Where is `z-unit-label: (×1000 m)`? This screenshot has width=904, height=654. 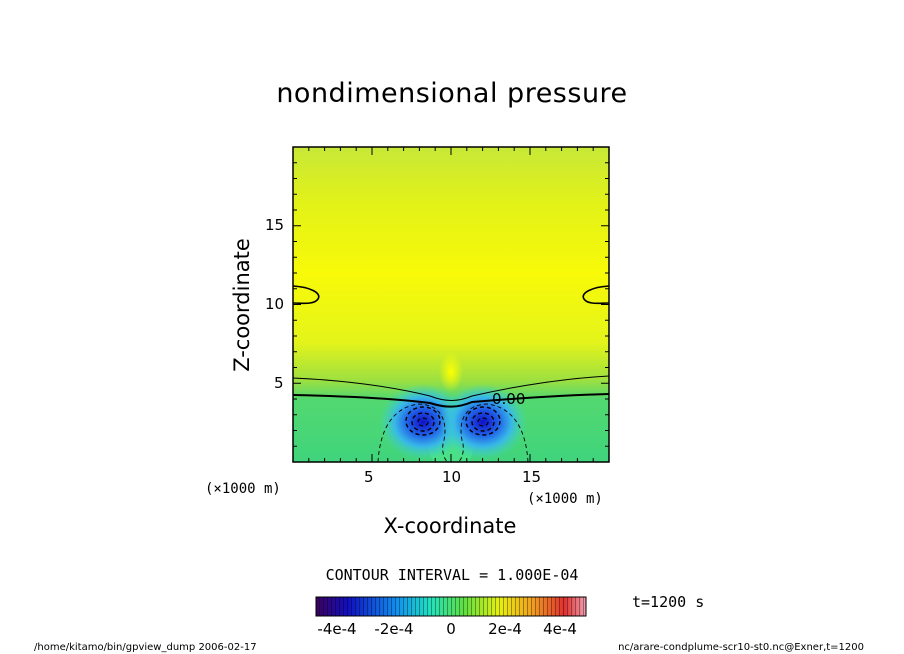 z-unit-label: (×1000 m) is located at coordinates (243, 489).